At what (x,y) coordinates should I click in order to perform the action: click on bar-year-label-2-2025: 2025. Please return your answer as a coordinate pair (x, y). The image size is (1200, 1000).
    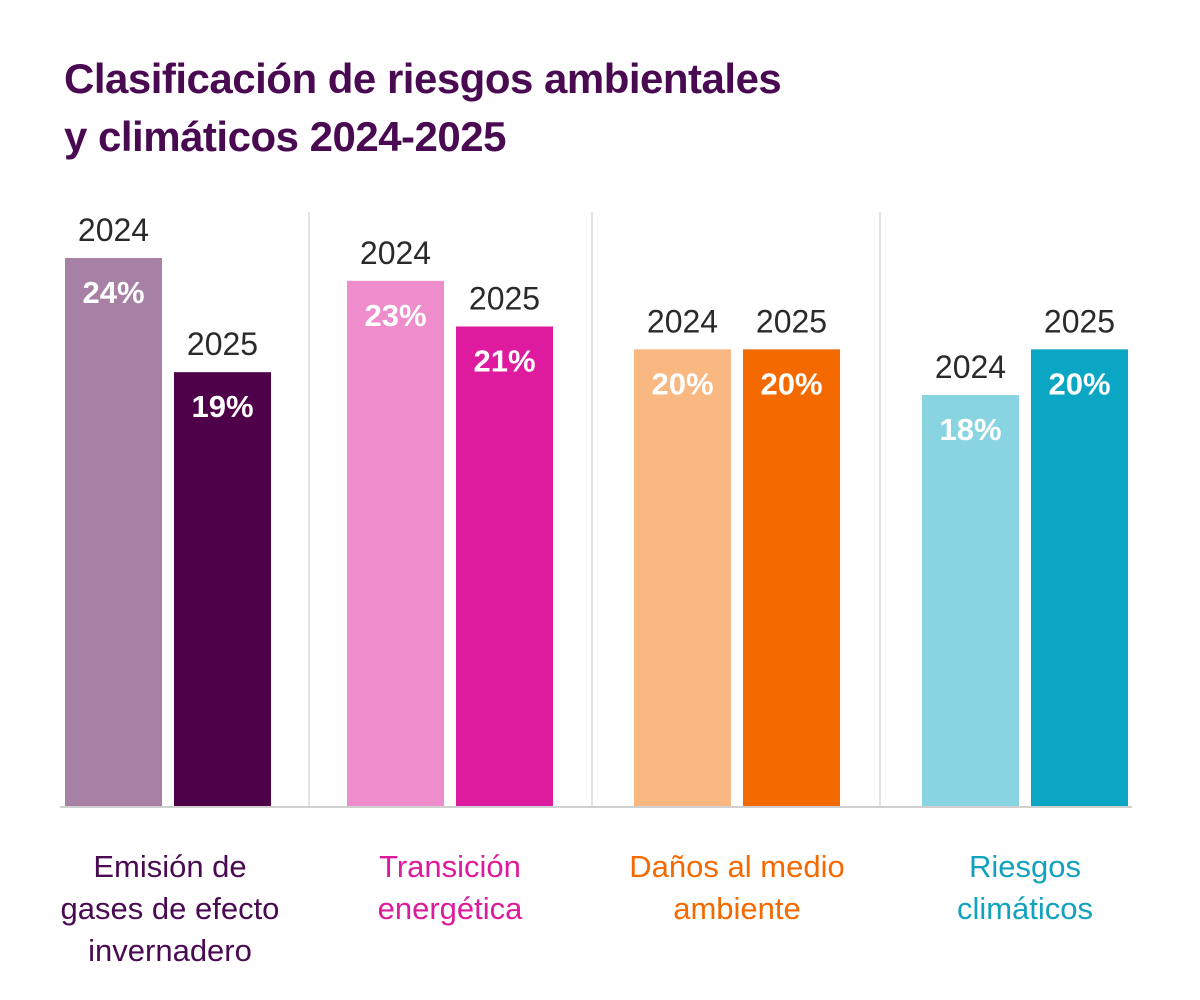
    Looking at the image, I should click on (504, 299).